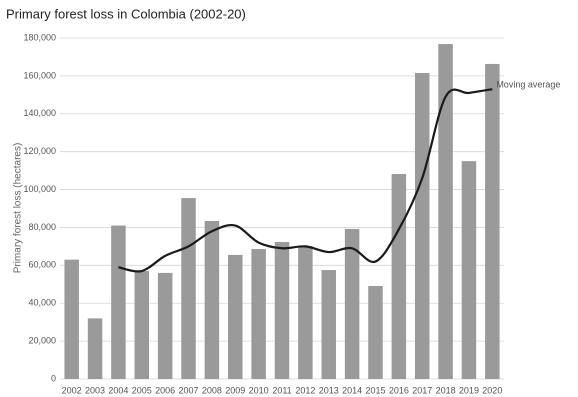  Describe the element at coordinates (118, 390) in the screenshot. I see `x-tick-label: 2004` at that location.